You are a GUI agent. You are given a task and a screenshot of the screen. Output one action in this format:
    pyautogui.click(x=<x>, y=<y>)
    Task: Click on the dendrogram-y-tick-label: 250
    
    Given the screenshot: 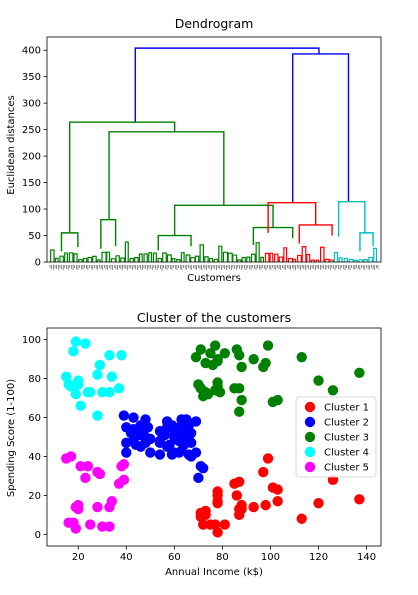 What is the action you would take?
    pyautogui.click(x=31, y=130)
    